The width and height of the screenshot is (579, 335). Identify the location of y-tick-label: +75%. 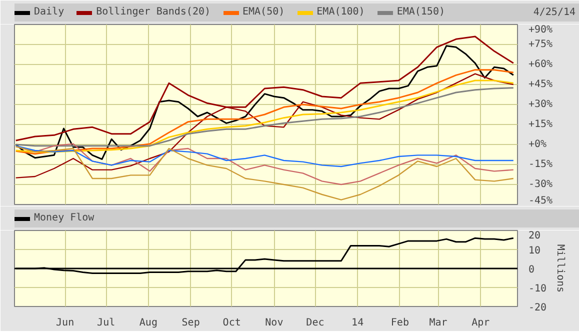
(540, 44).